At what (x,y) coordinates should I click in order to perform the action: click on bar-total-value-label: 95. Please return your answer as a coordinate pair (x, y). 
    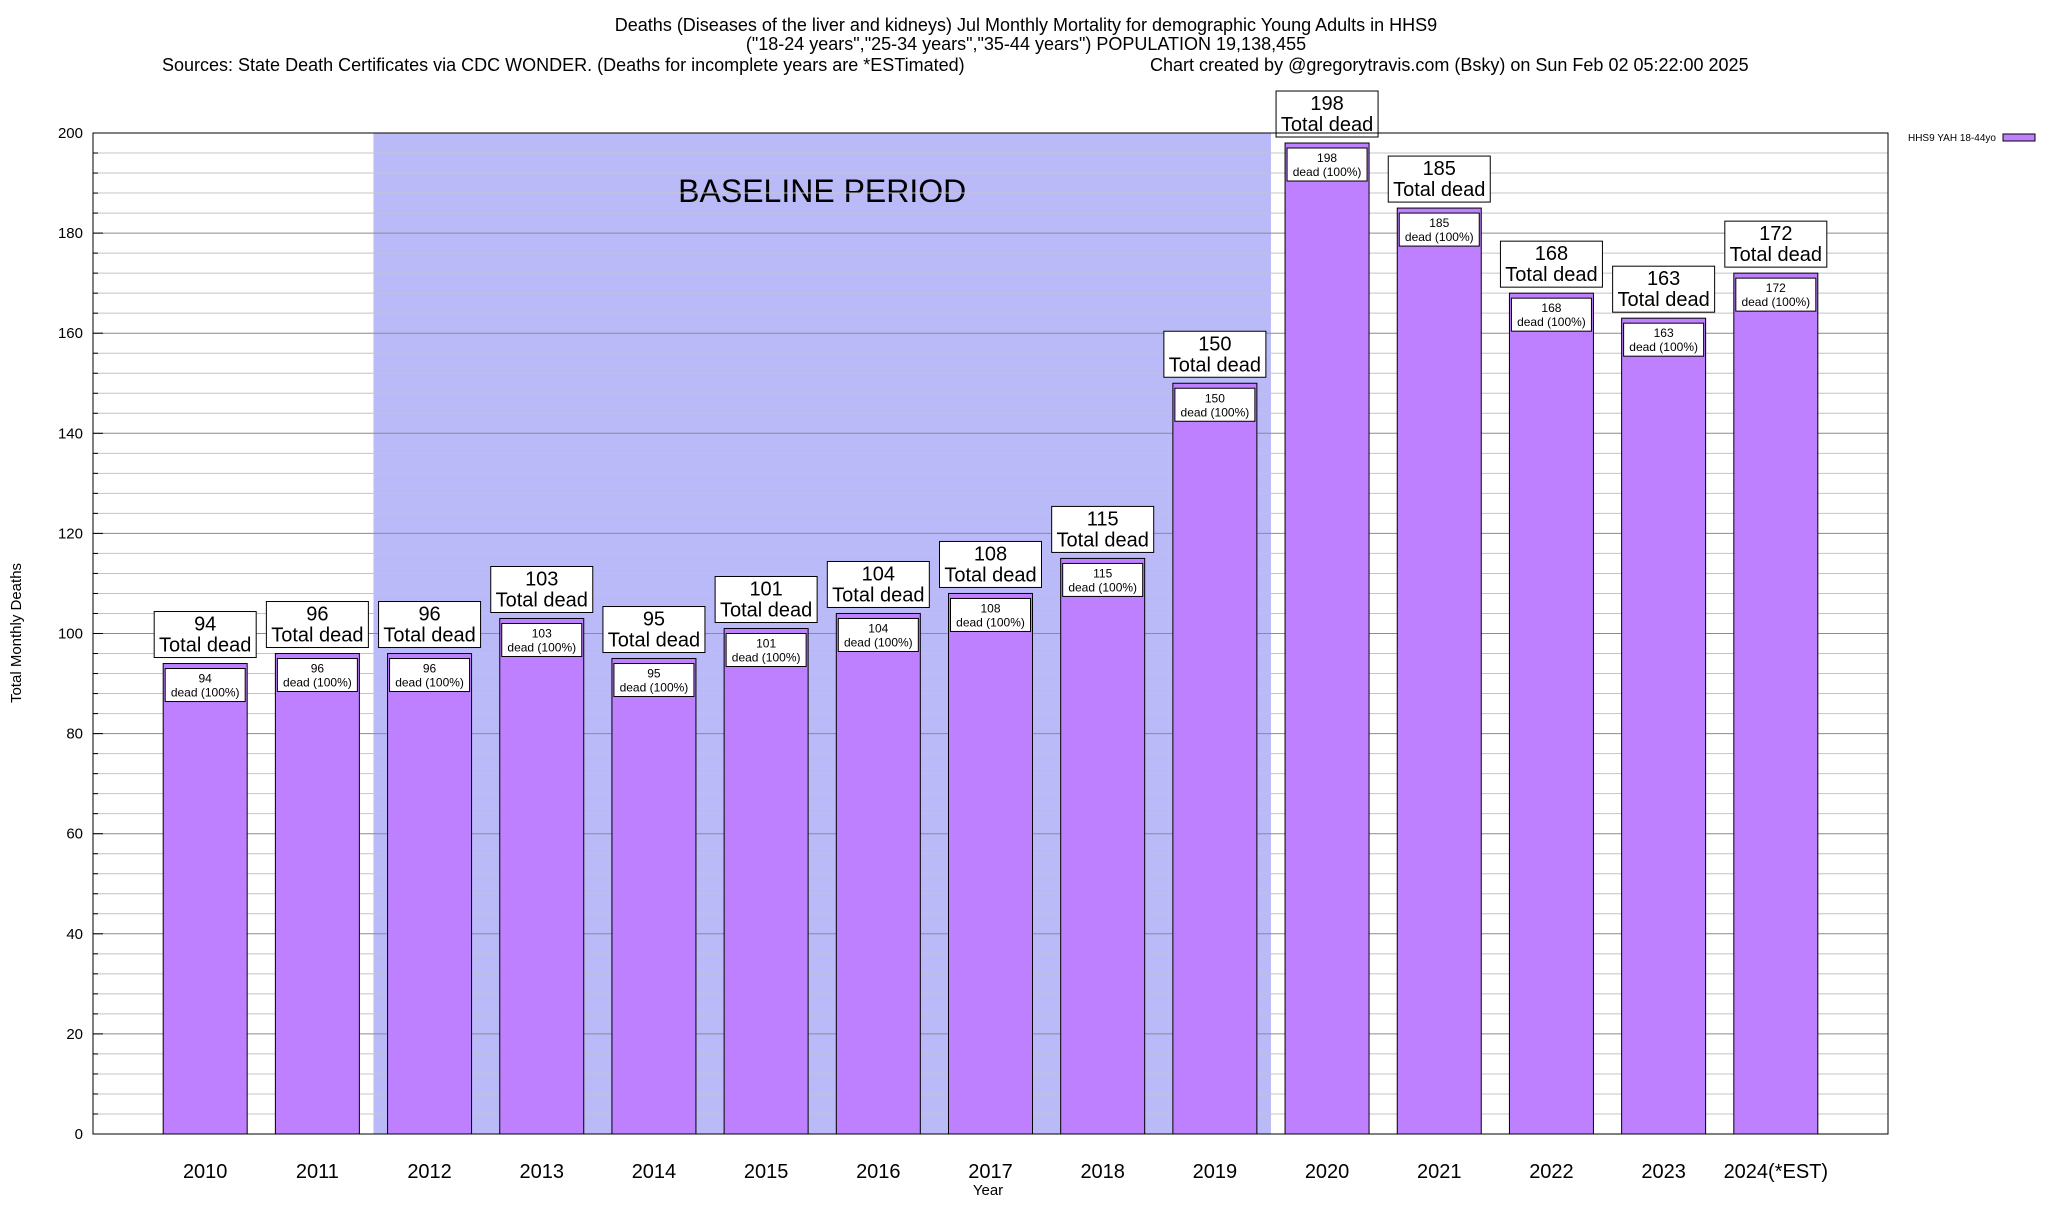
    Looking at the image, I should click on (654, 620).